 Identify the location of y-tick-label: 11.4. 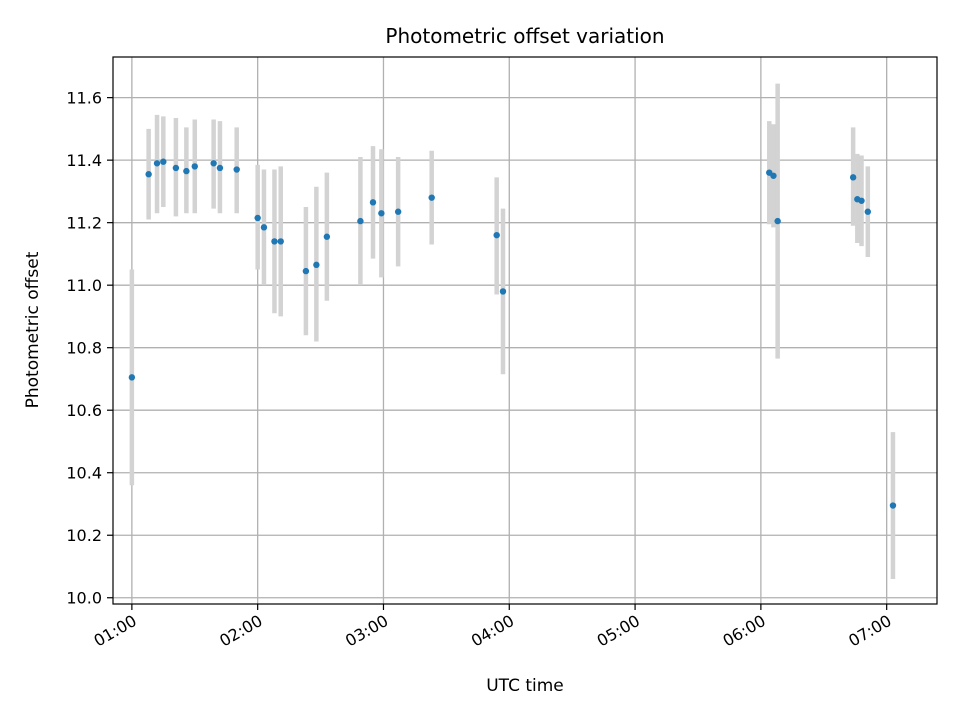
(84, 160).